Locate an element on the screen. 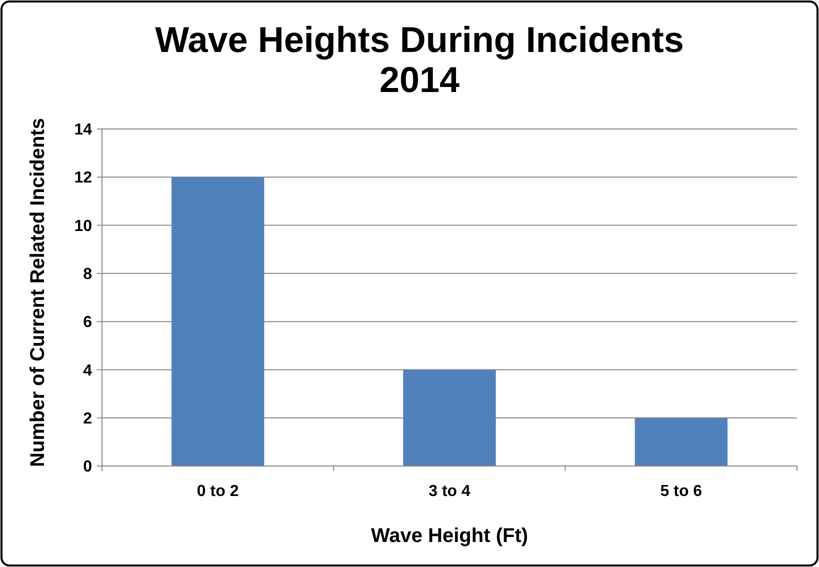 The width and height of the screenshot is (819, 567). y-tick-label: 12 is located at coordinates (83, 178).